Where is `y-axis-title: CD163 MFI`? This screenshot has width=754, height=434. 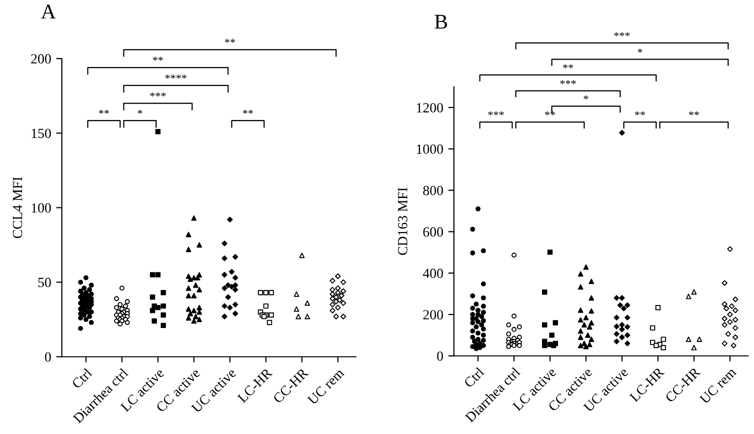 y-axis-title: CD163 MFI is located at coordinates (403, 221).